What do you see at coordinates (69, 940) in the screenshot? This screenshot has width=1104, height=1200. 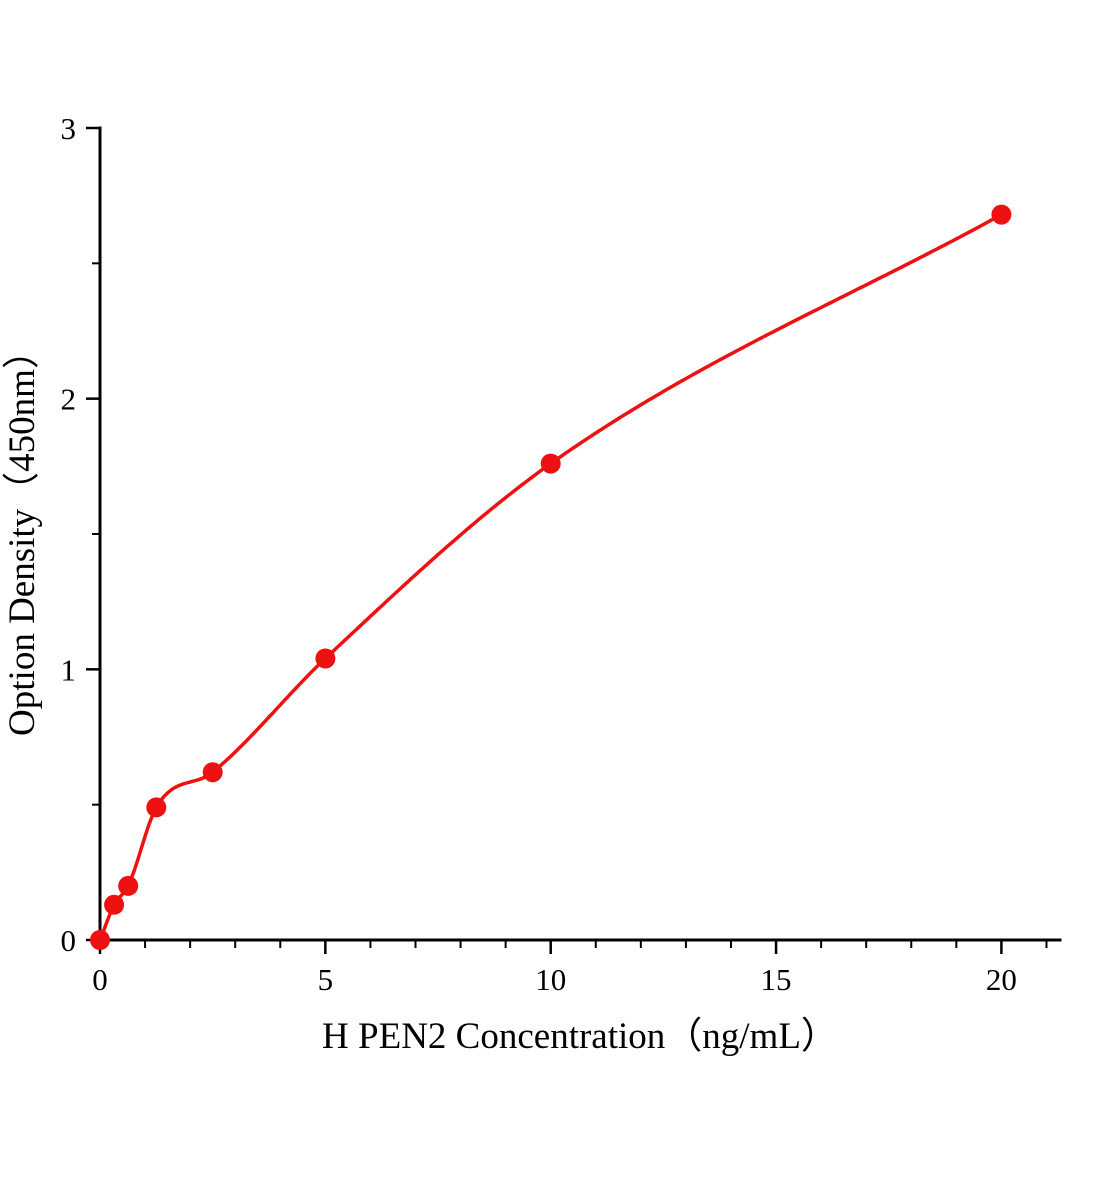 I see `y-tick-label: 0` at bounding box center [69, 940].